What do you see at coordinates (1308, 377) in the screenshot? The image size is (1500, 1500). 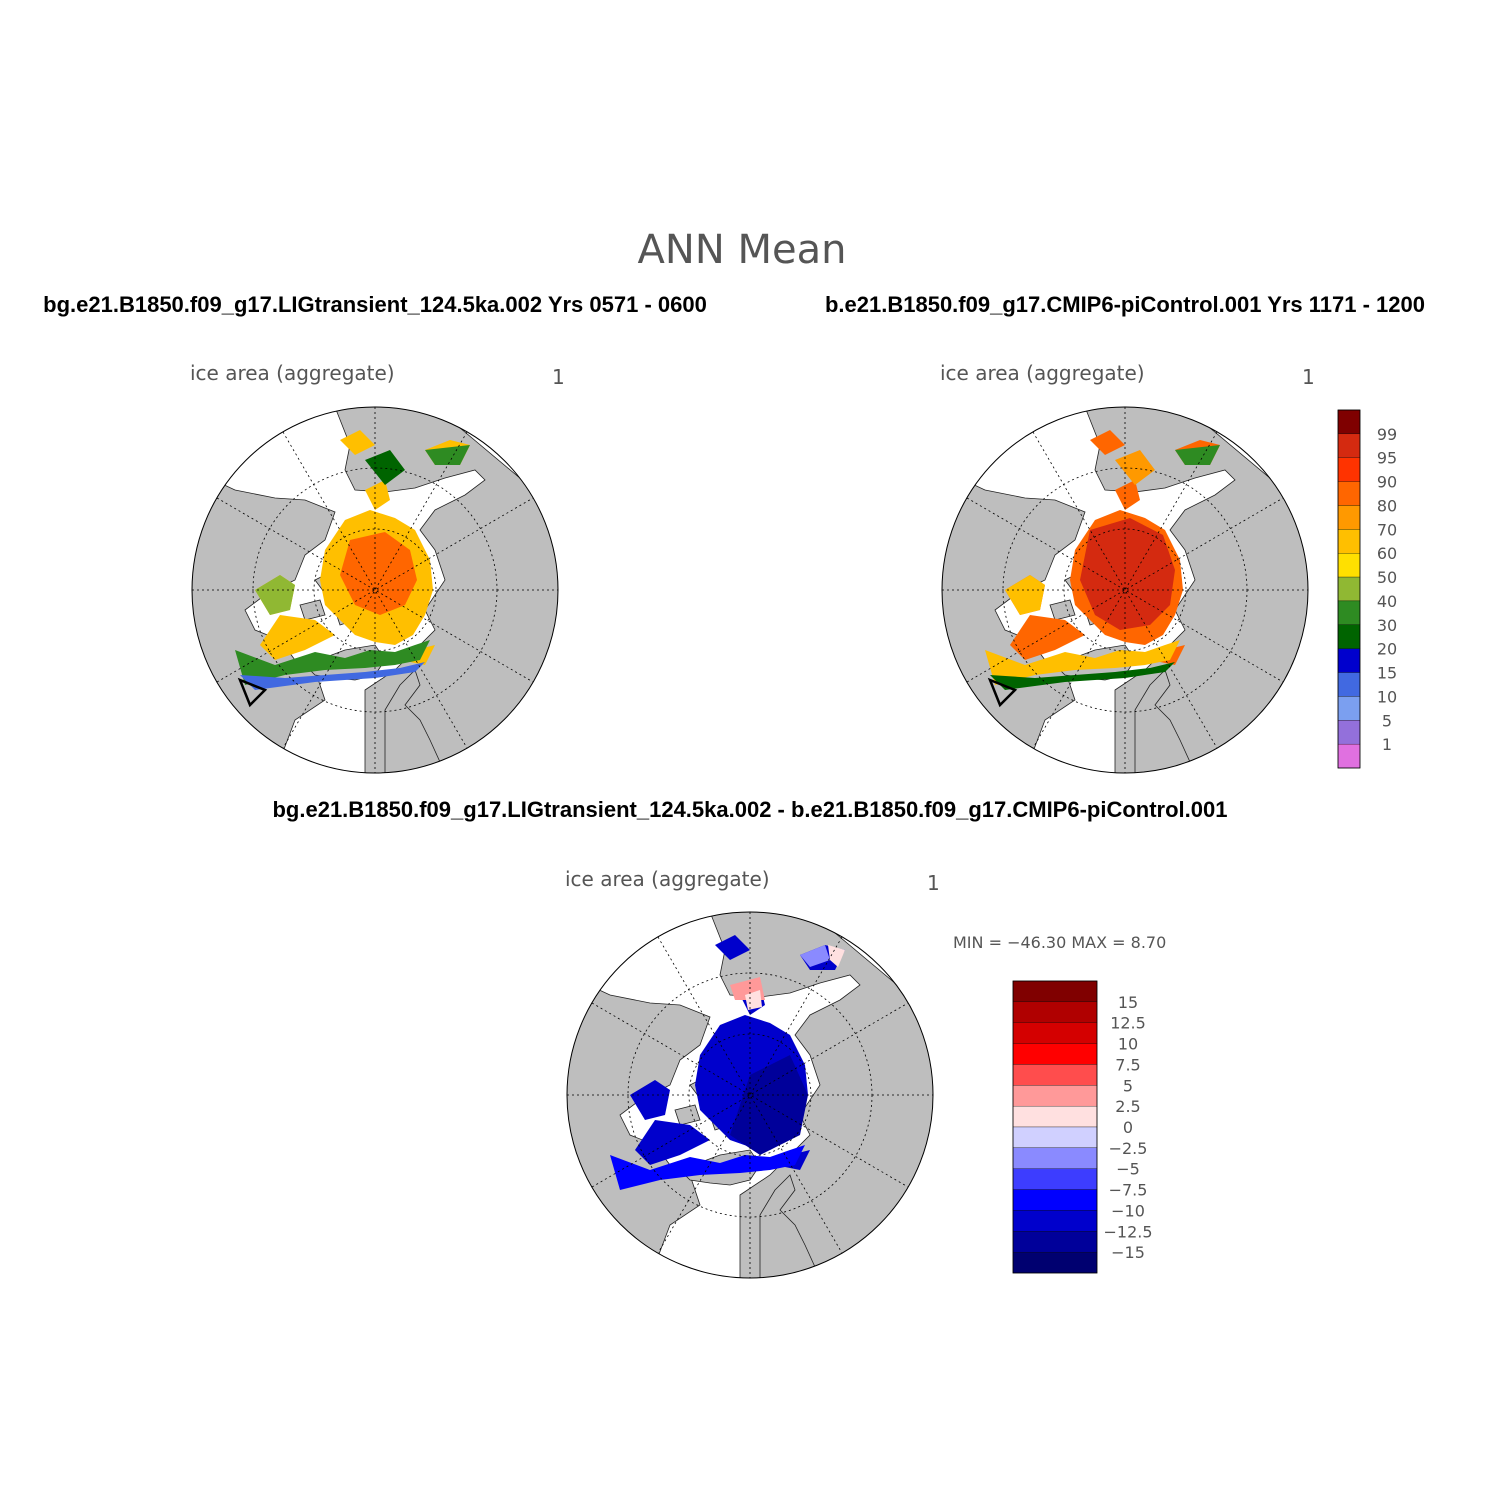 I see `panel-top-right-units: 1` at bounding box center [1308, 377].